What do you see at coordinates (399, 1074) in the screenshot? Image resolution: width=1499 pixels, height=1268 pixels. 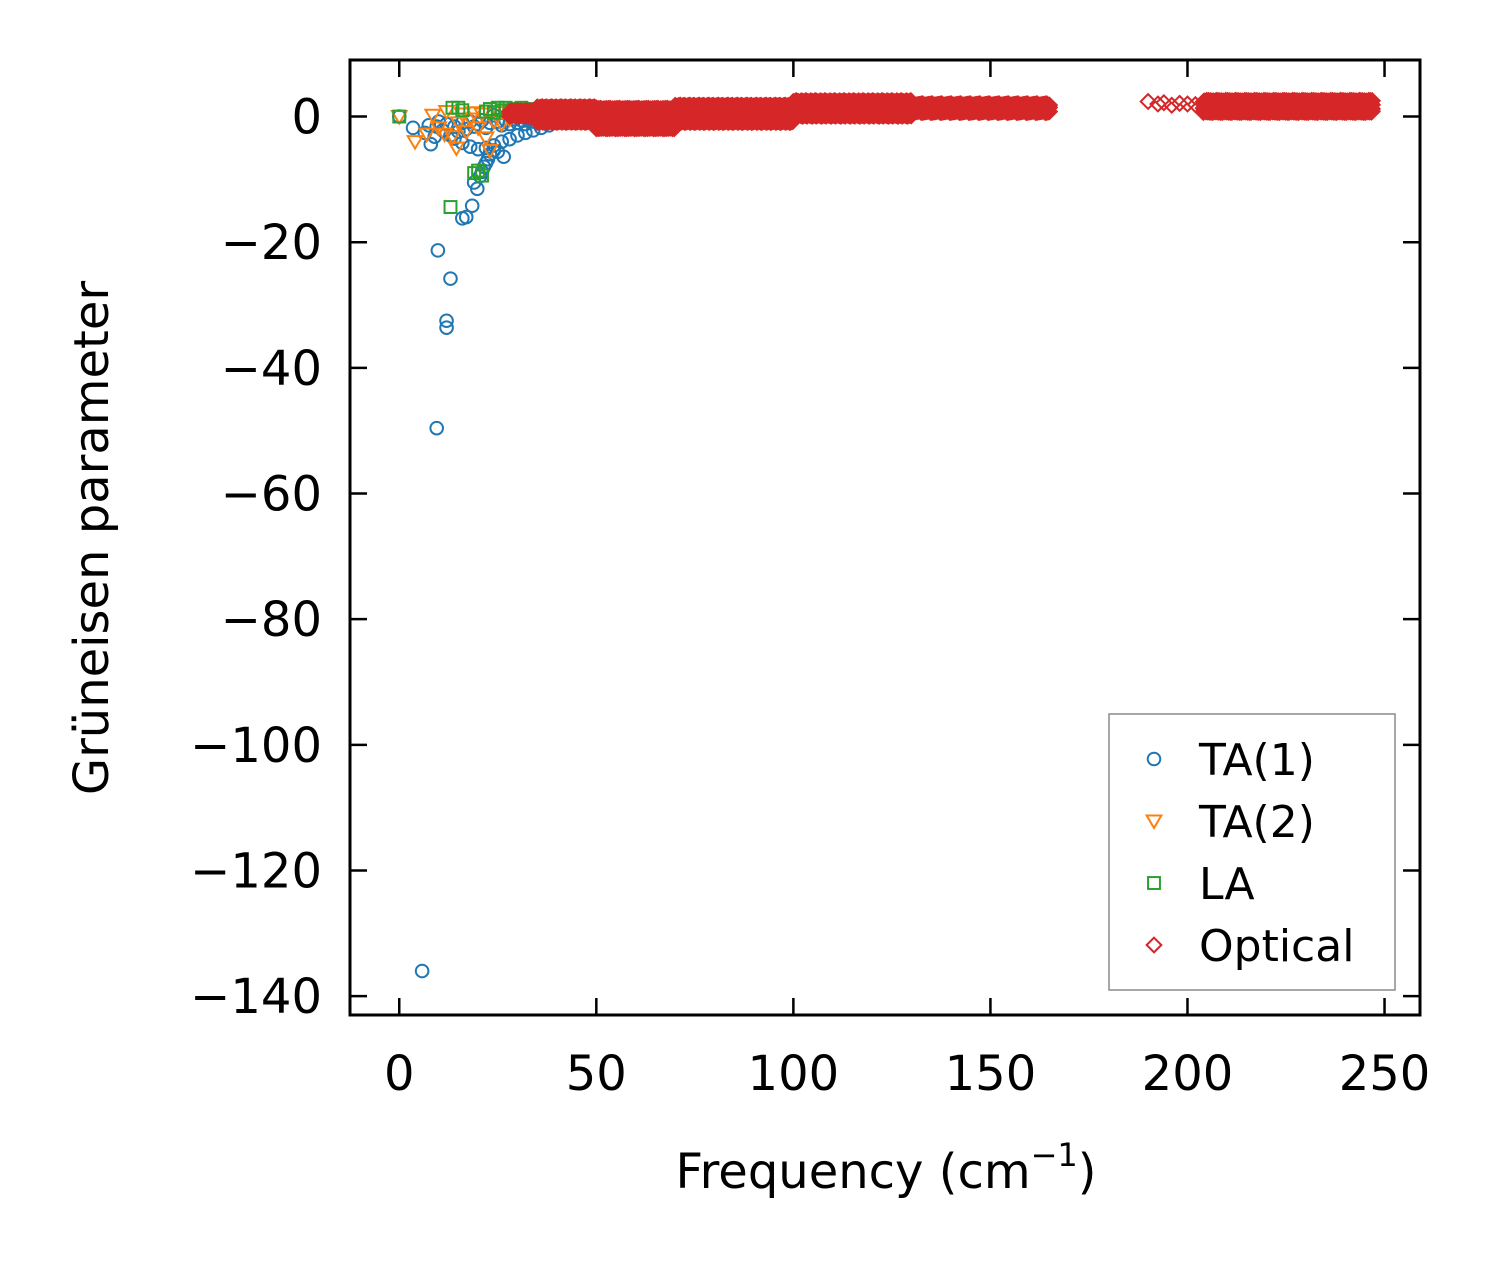 I see `x-tick-label: 0` at bounding box center [399, 1074].